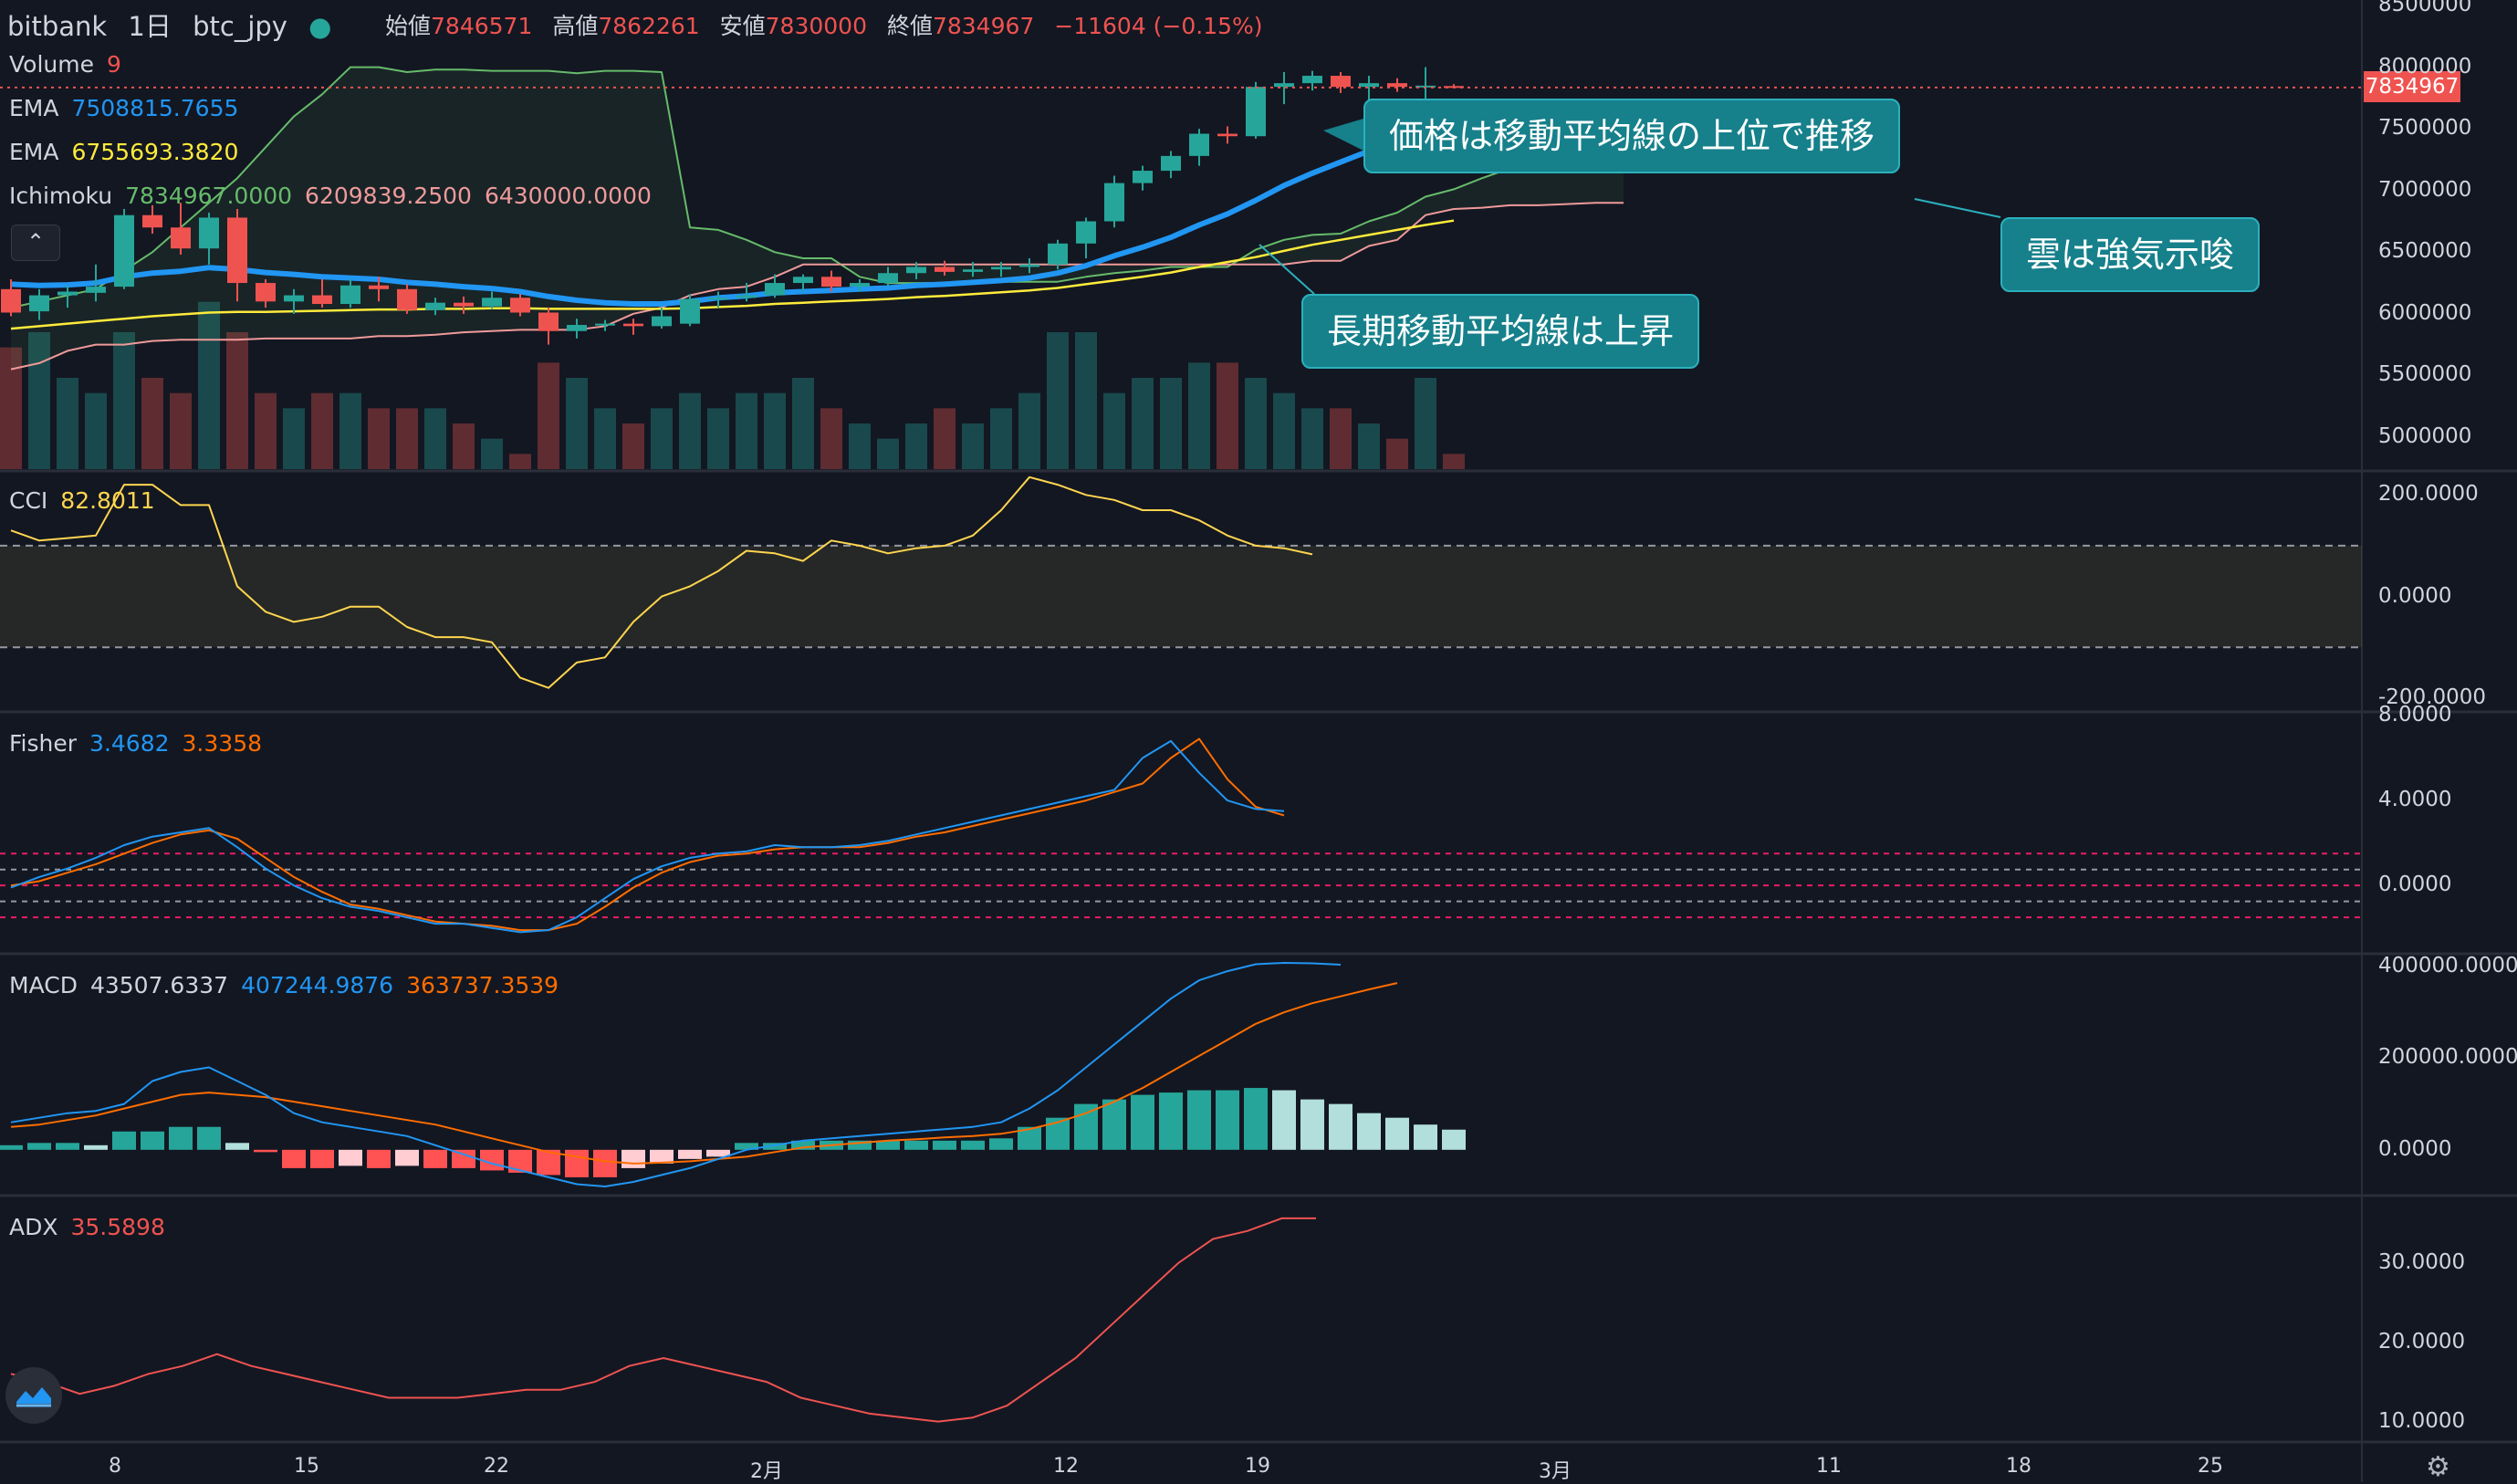 Image resolution: width=2517 pixels, height=1484 pixels. I want to click on date-axis-label: 15, so click(306, 1466).